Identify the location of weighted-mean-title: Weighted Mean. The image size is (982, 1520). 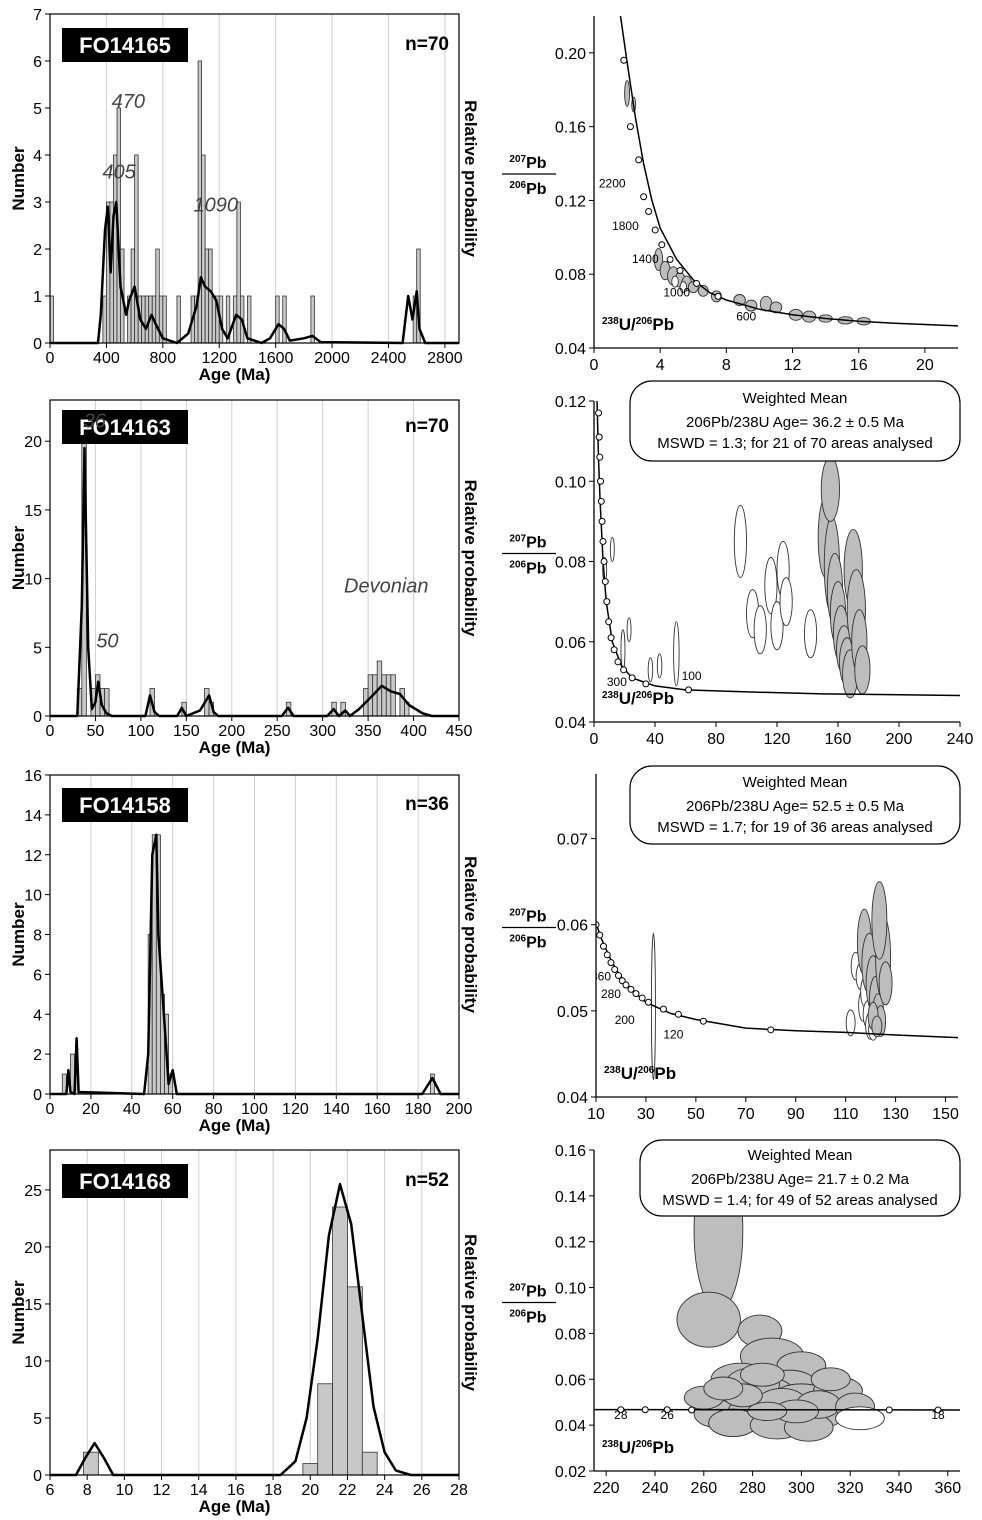
(795, 398).